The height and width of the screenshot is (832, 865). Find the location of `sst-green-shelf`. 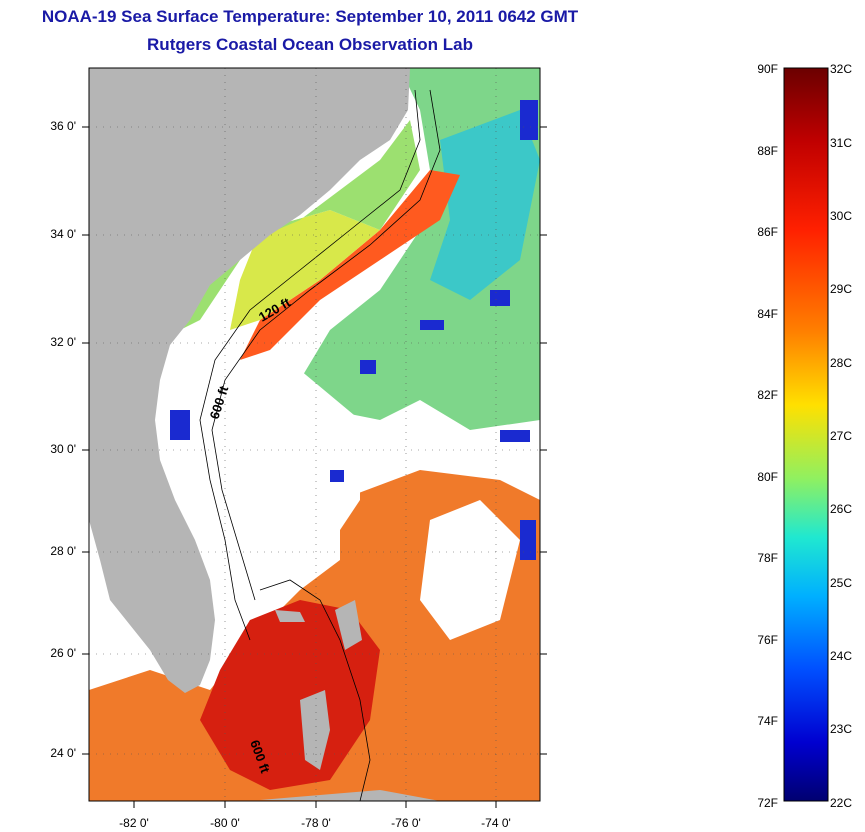

sst-green-shelf is located at coordinates (300, 225).